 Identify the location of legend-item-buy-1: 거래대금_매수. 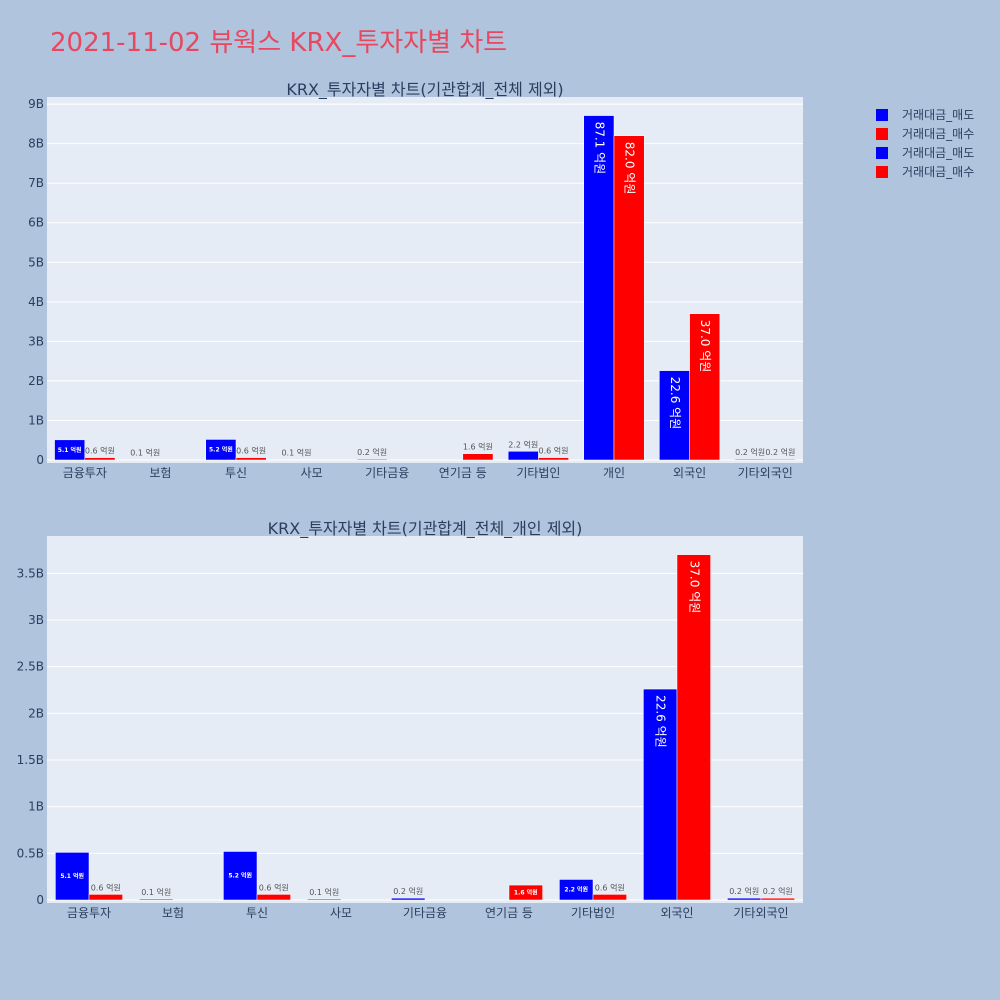
(925, 133).